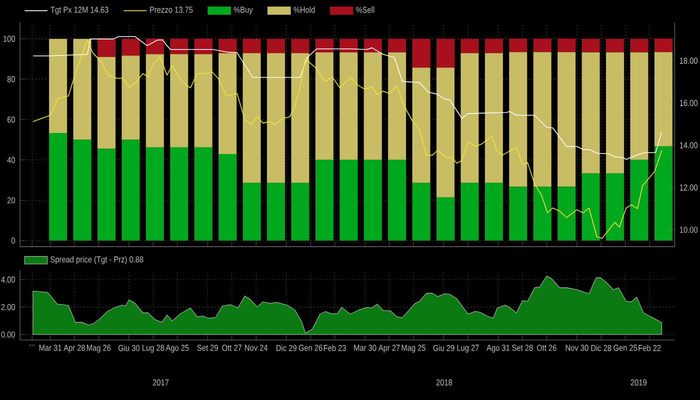 Image resolution: width=700 pixels, height=400 pixels. I want to click on x-tick-label: Set 29, so click(207, 347).